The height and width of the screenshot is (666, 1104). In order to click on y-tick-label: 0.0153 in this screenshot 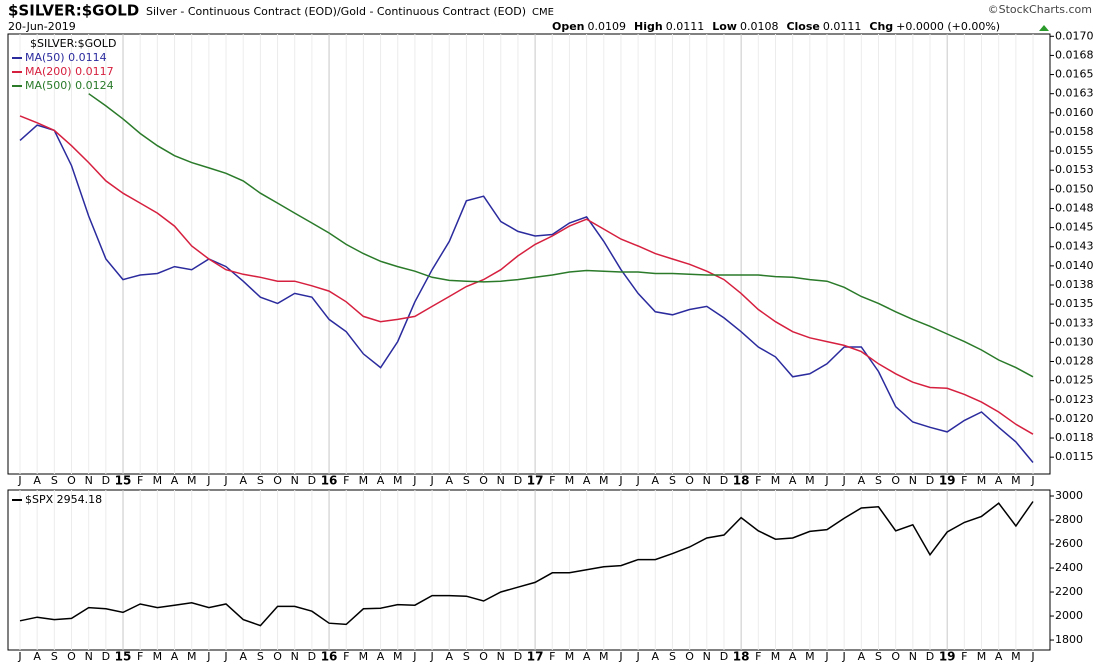, I will do `click(1074, 169)`.